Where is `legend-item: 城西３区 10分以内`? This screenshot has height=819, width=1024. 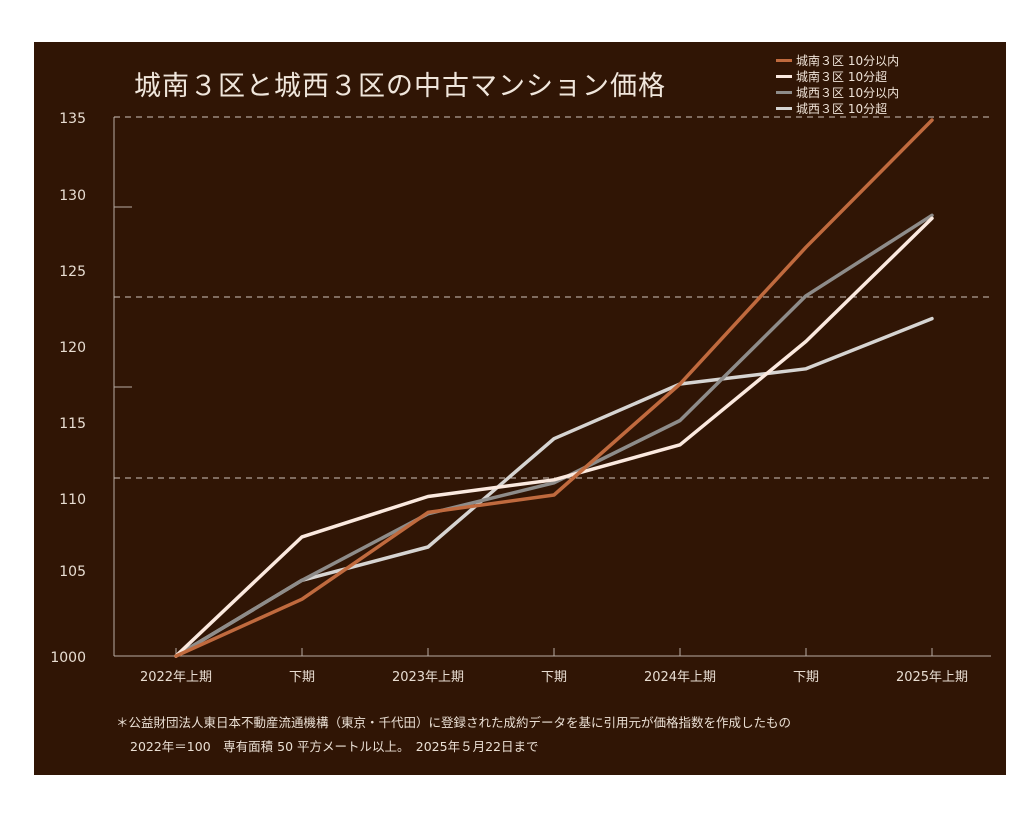 legend-item: 城西３区 10分以内 is located at coordinates (837, 92).